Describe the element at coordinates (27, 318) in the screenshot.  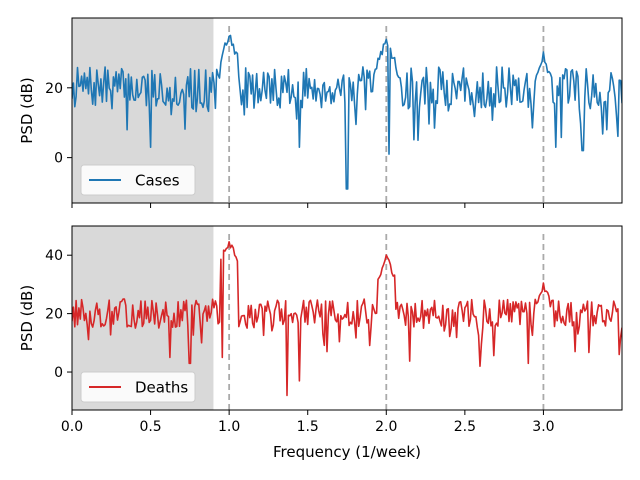
I see `deaths-y-axis-label: PSD (dB)` at that location.